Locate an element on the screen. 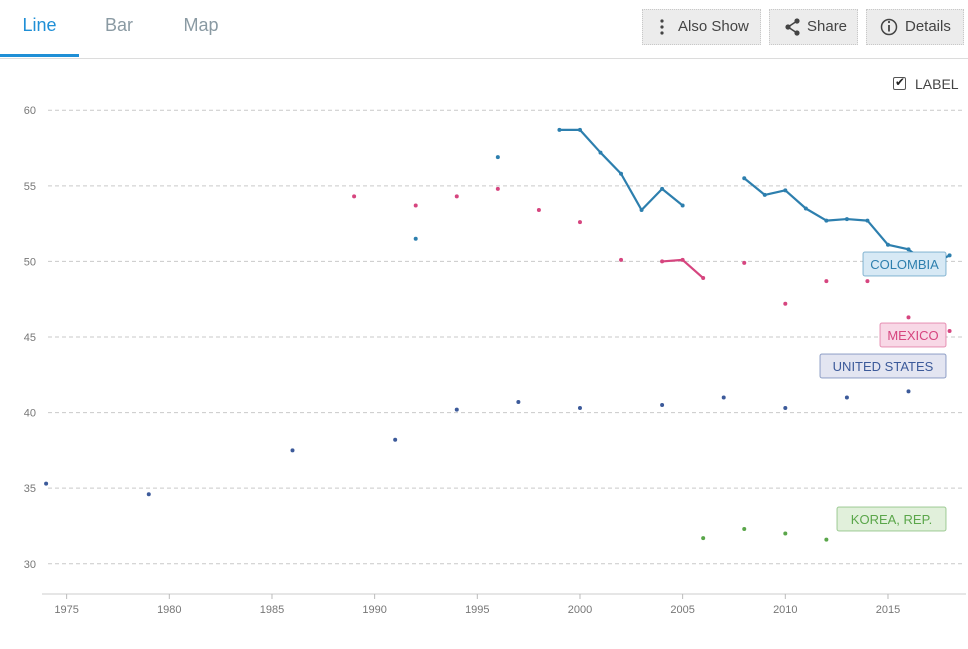 This screenshot has width=968, height=649. series-label: KOREA, REP. is located at coordinates (891, 519).